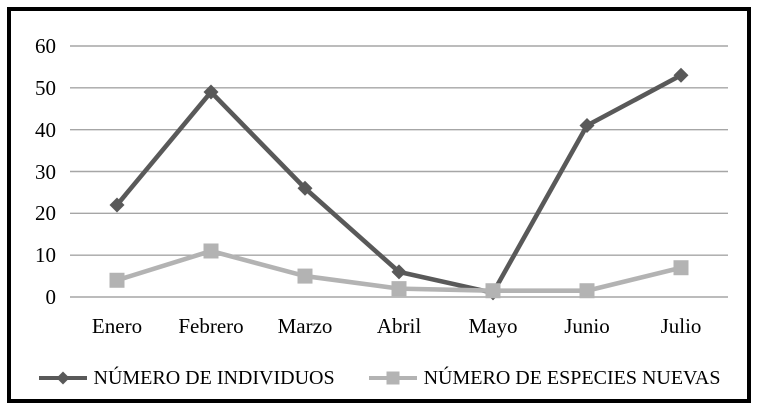 The image size is (759, 411). Describe the element at coordinates (211, 326) in the screenshot. I see `x-category-label: Febrero` at that location.